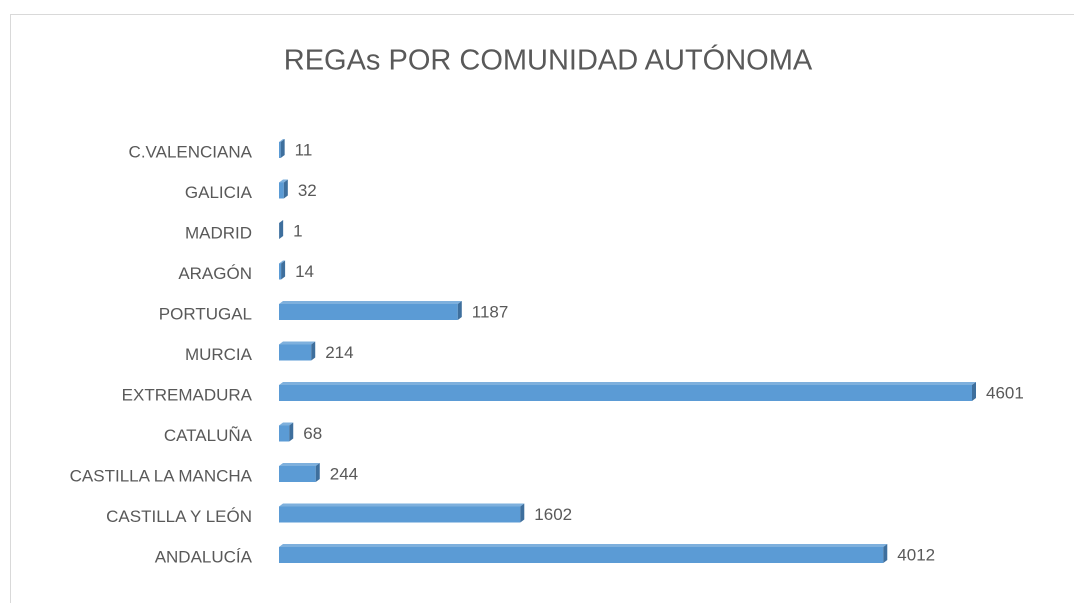 This screenshot has height=603, width=1074. I want to click on data-label: 11, so click(304, 149).